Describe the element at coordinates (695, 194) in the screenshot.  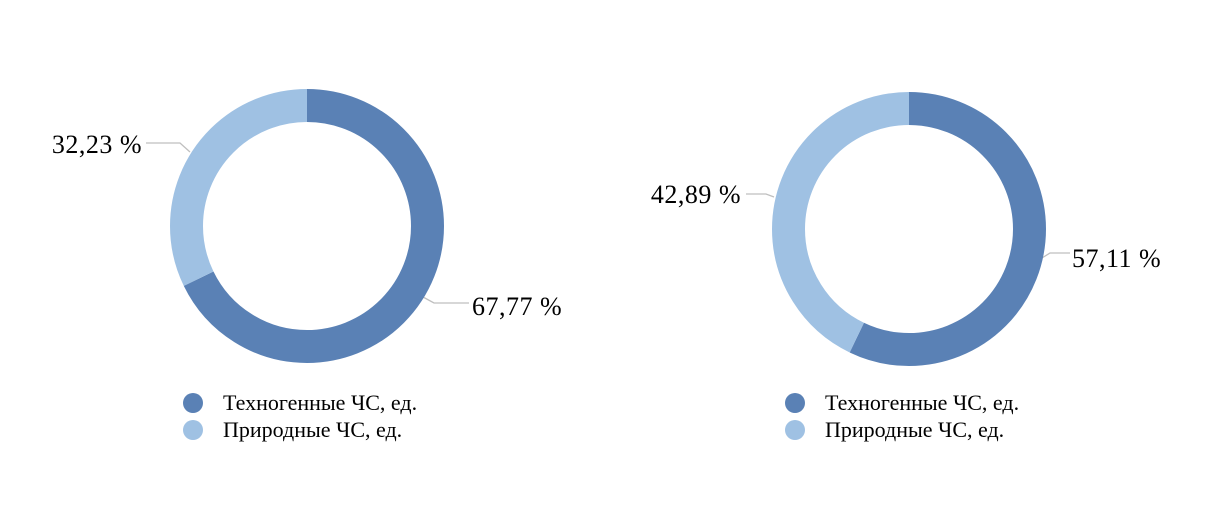
I see `slice-label-natural: 42,89 %` at that location.